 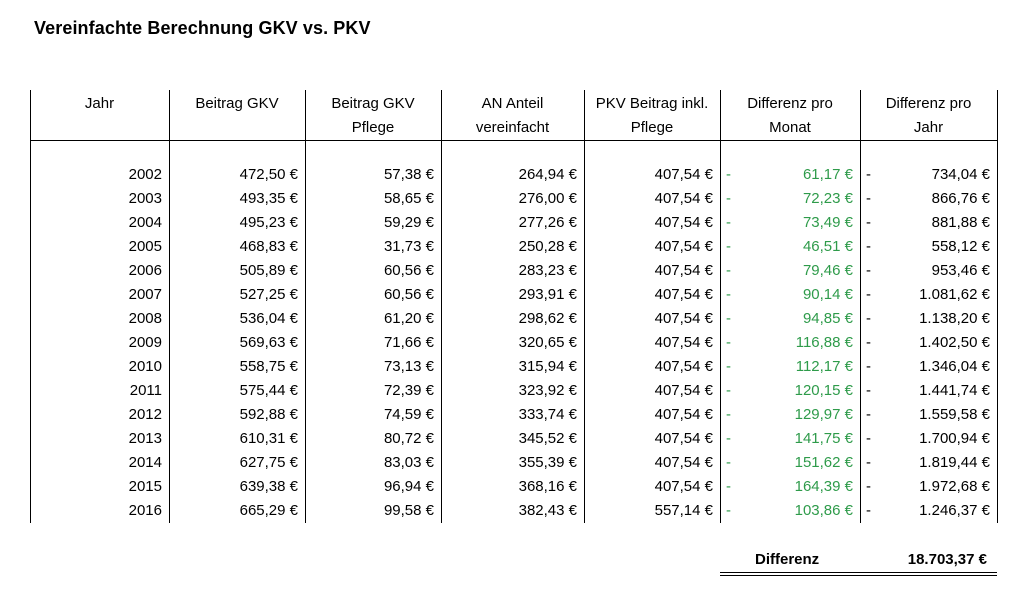 I want to click on cell-beitrag-gkv-pflege: 73,13 €, so click(x=408, y=366).